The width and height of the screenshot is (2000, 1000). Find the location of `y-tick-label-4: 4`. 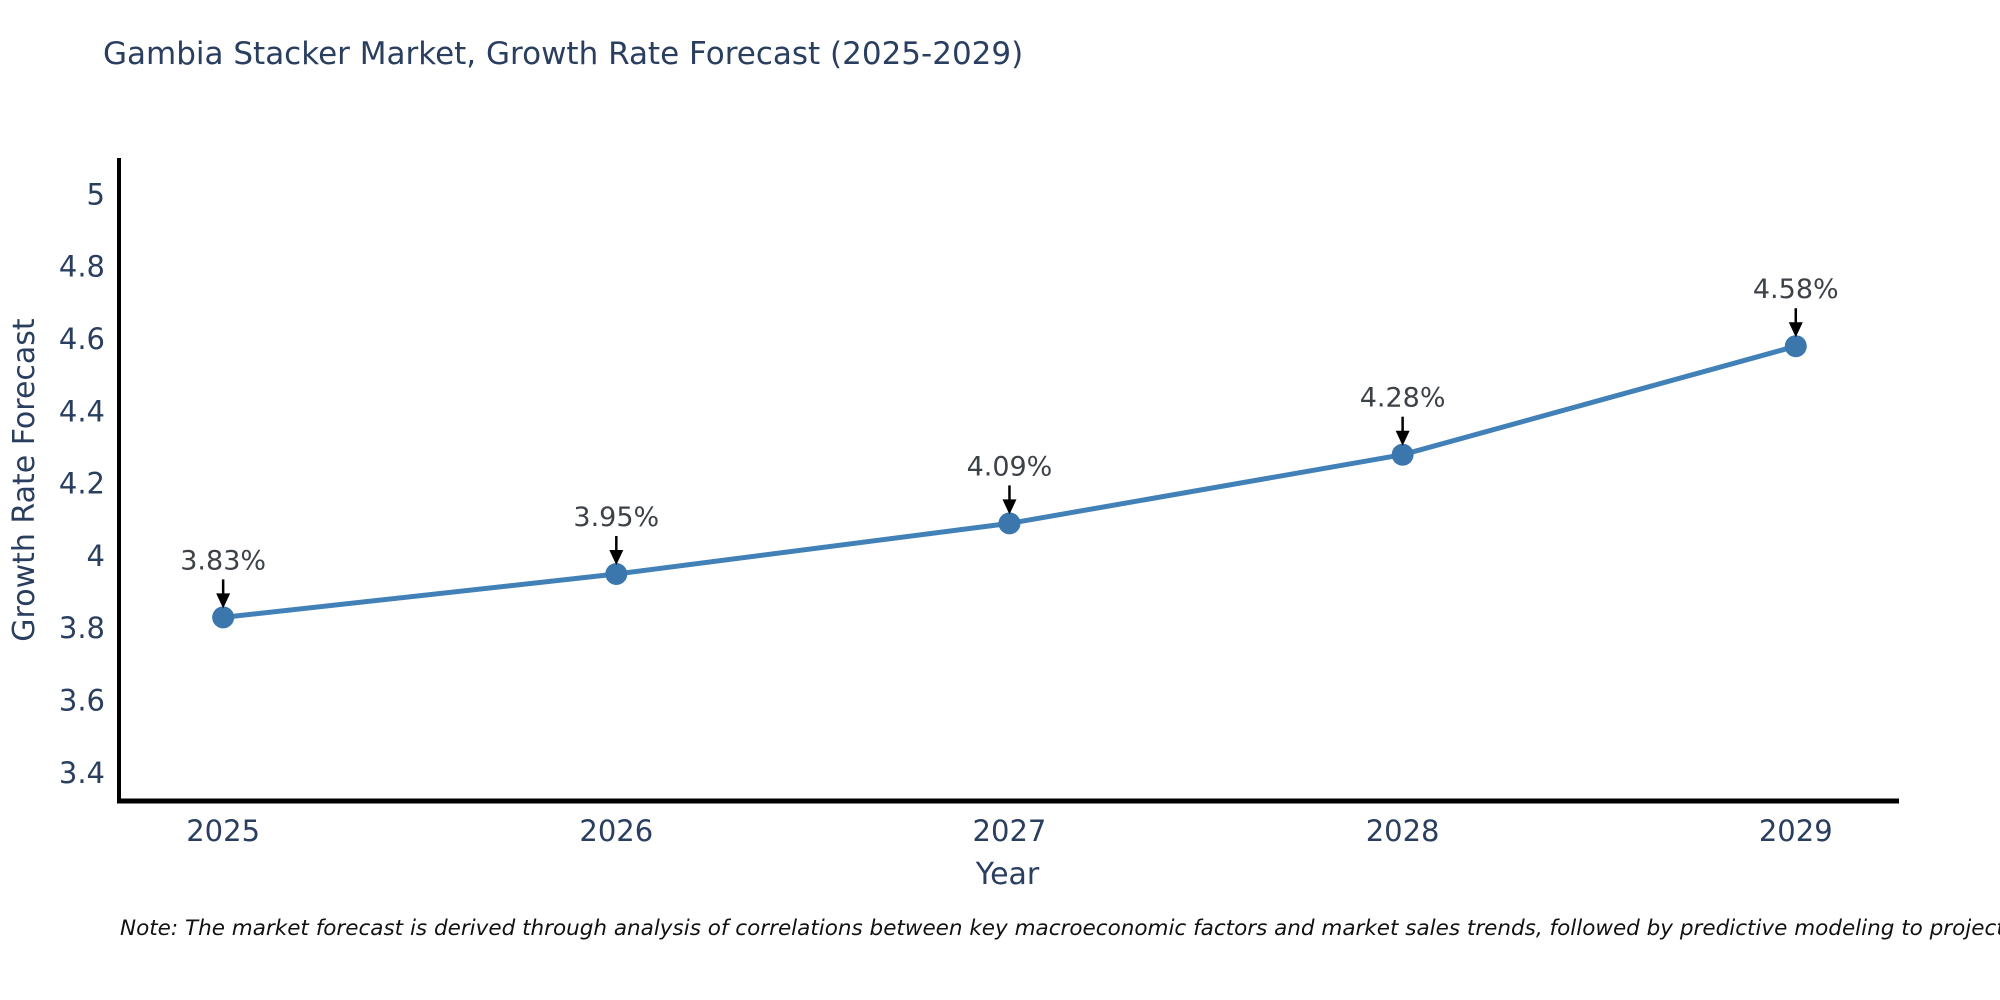

y-tick-label-4: 4 is located at coordinates (96, 556).